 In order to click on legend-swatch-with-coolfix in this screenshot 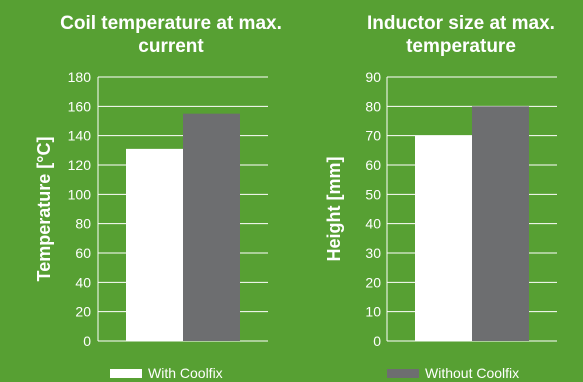, I will do `click(126, 373)`.